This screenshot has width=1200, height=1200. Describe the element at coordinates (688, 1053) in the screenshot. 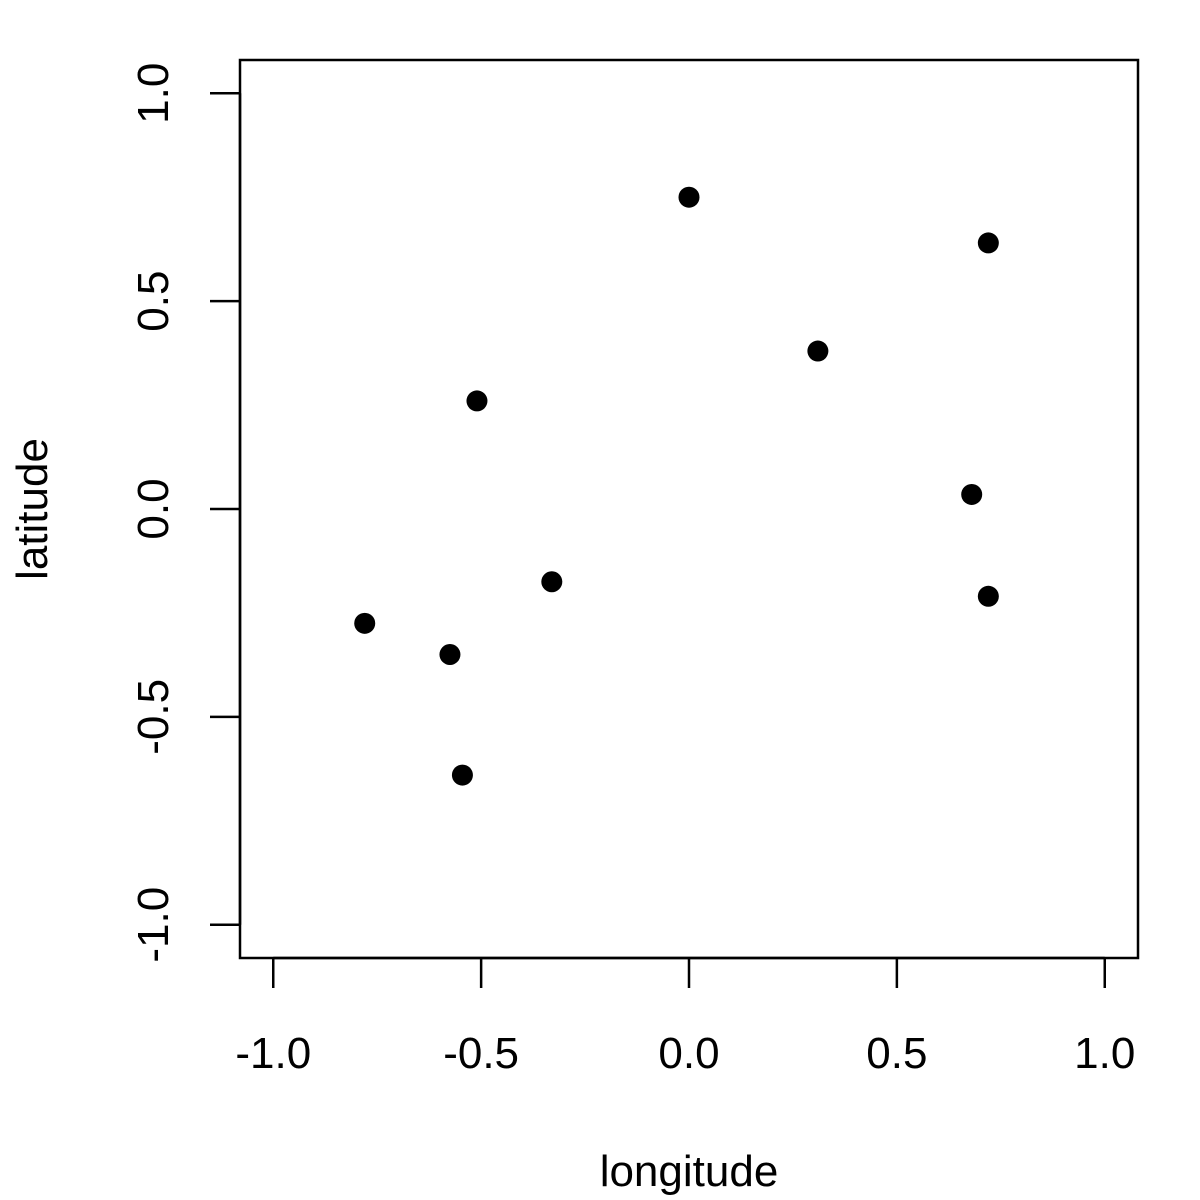

I see `x-tick-label: 0.0` at that location.